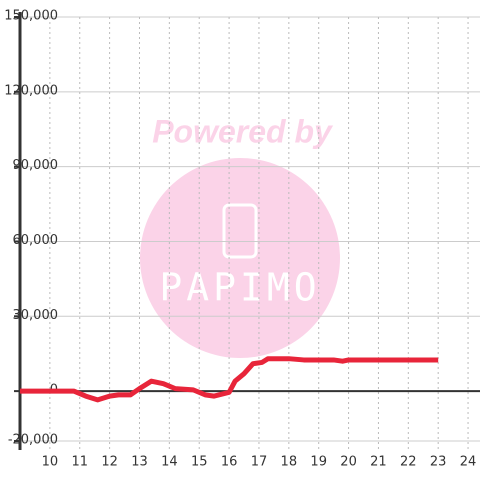  What do you see at coordinates (468, 462) in the screenshot?
I see `x-tick-label: 24` at bounding box center [468, 462].